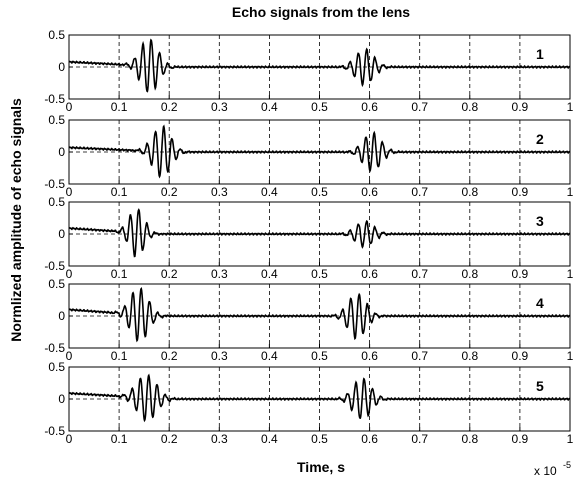 Image resolution: width=573 pixels, height=483 pixels. Describe the element at coordinates (69, 274) in the screenshot. I see `panel-3-xtick-0: 0` at that location.